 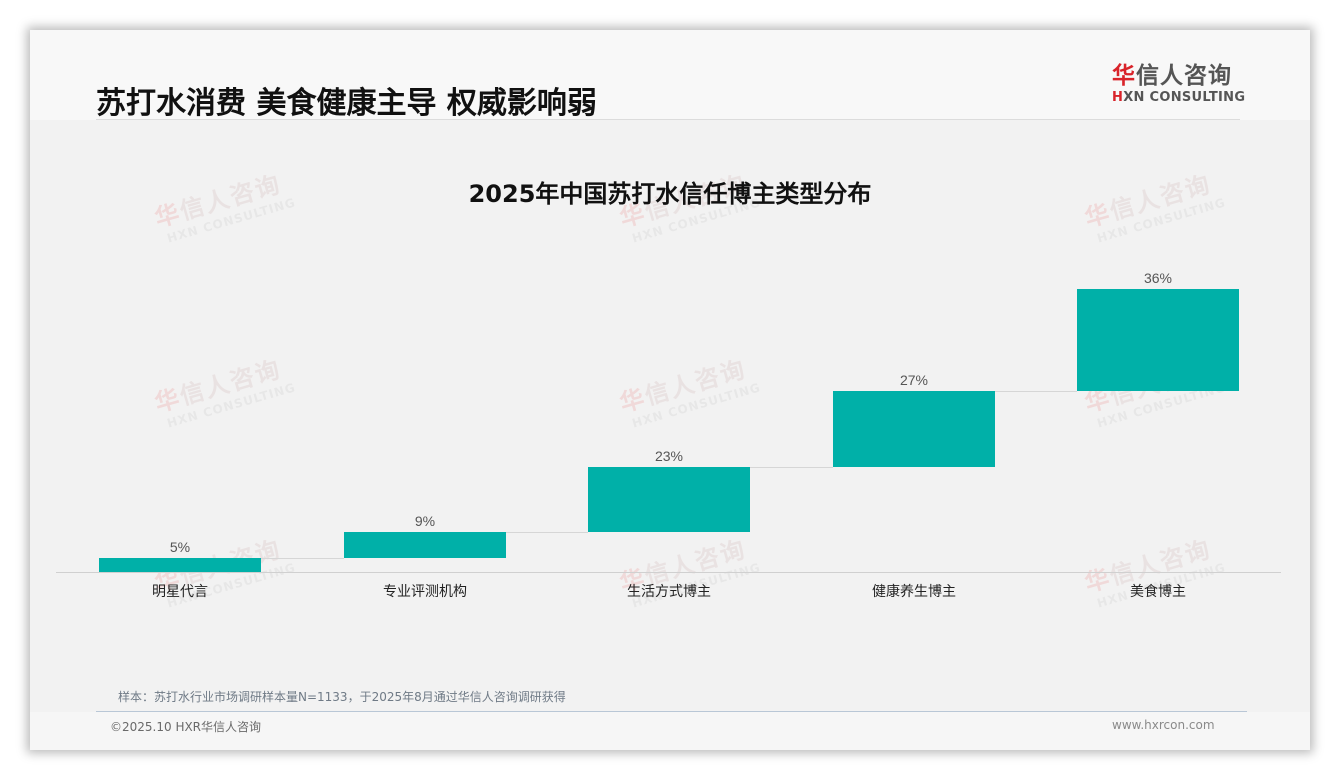 I want to click on brand-logo: 华信人咨询 HXN CONSULTING, so click(x=1179, y=84).